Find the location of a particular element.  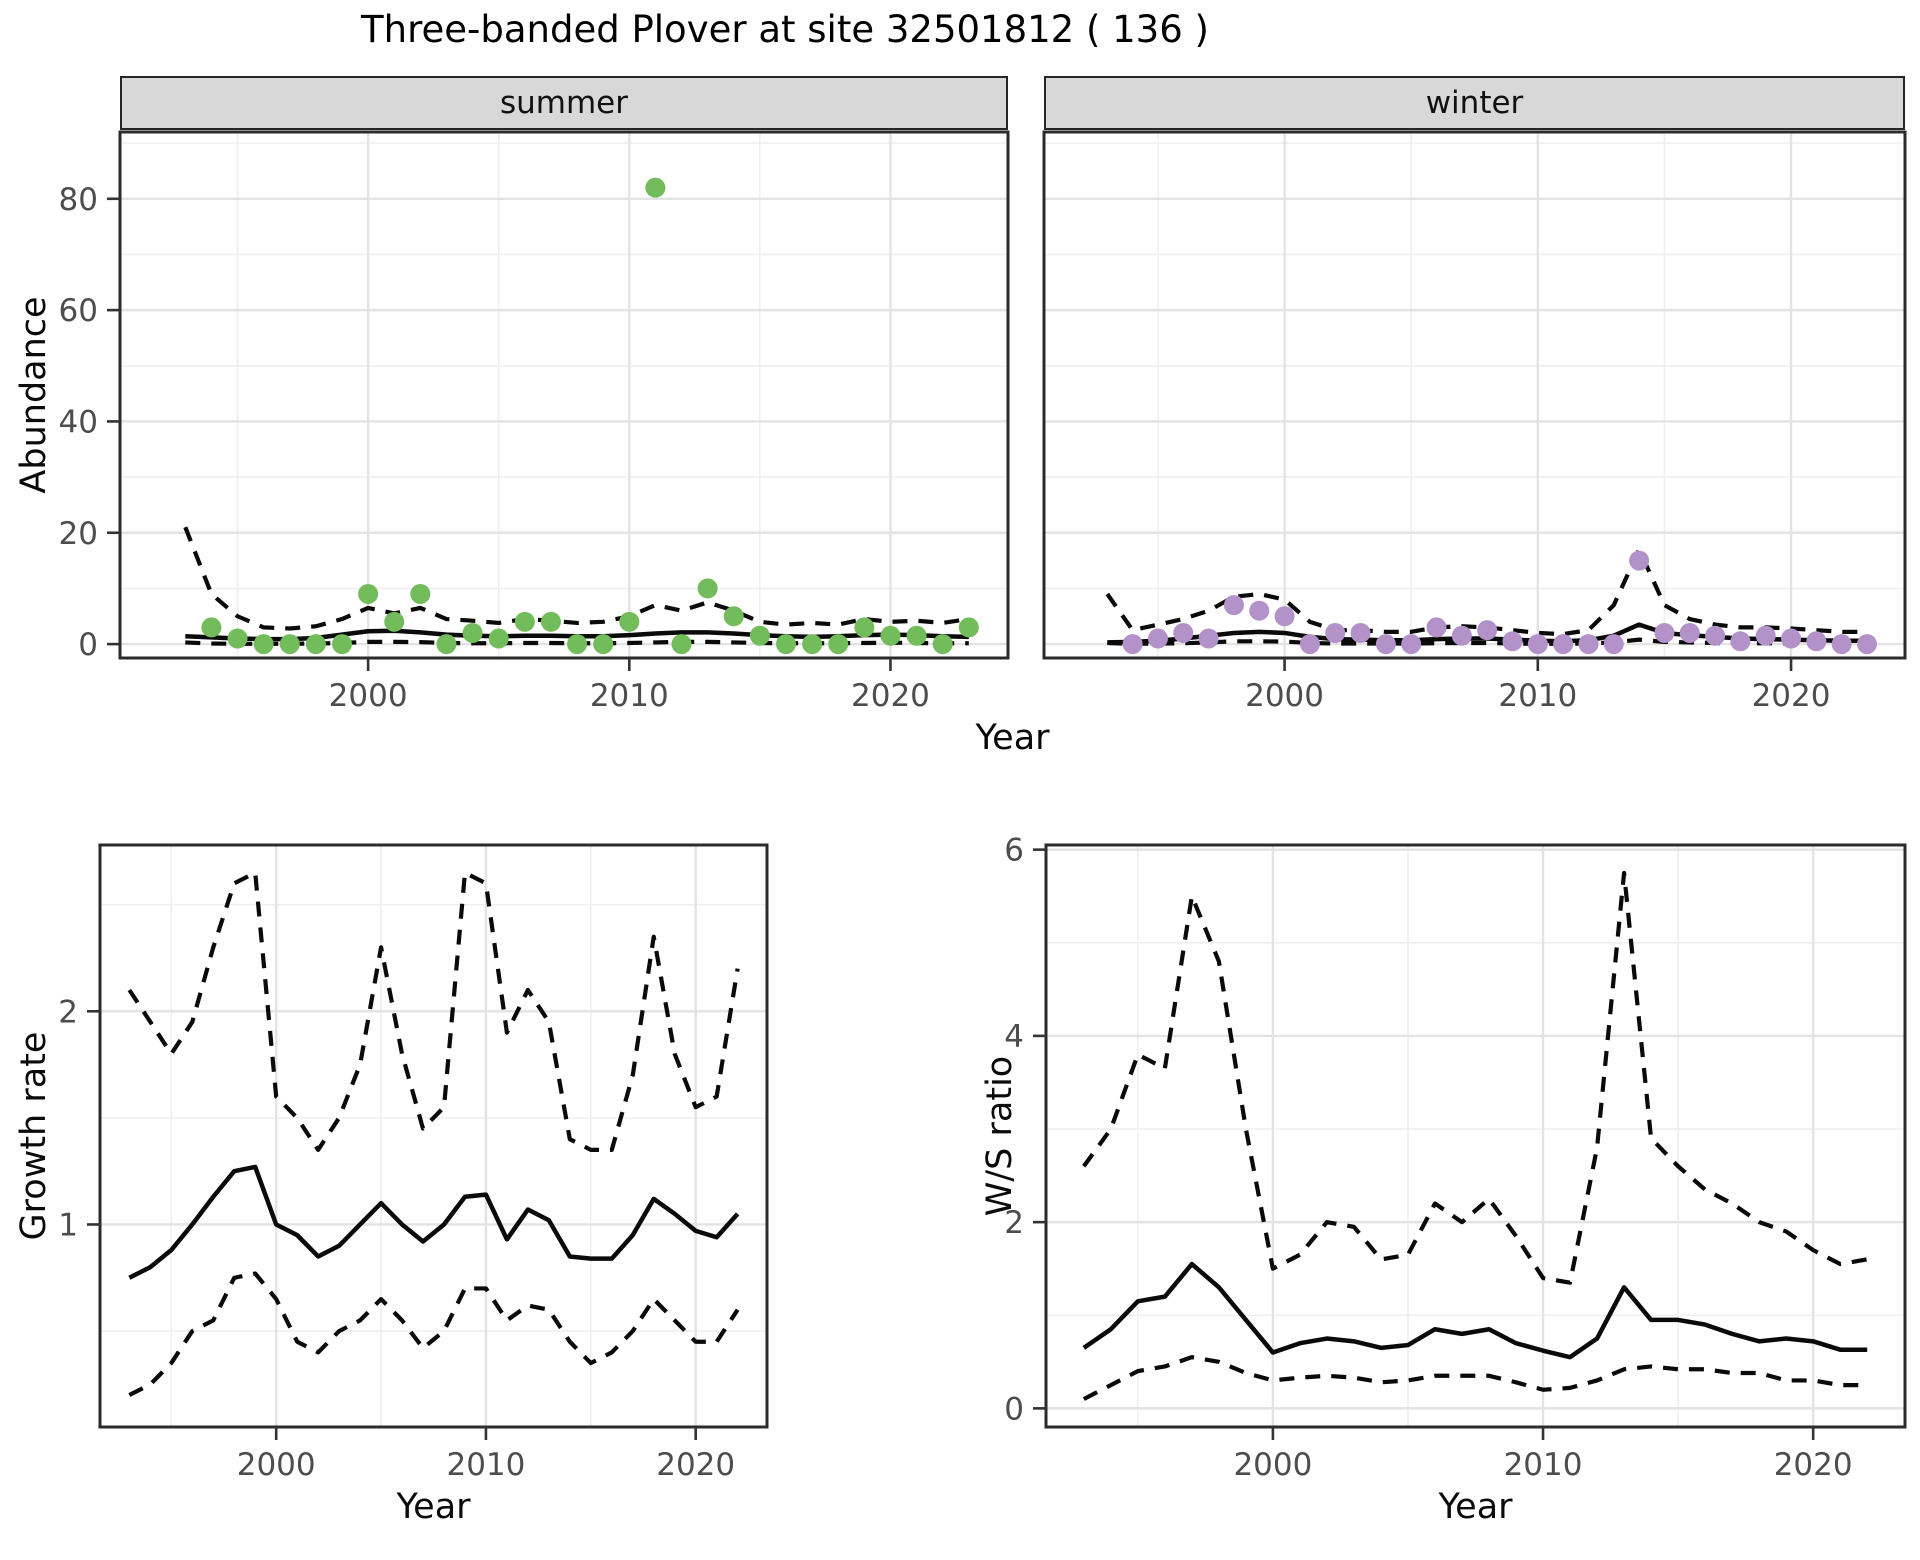

facet-strip-summer-label: summer is located at coordinates (563, 103).